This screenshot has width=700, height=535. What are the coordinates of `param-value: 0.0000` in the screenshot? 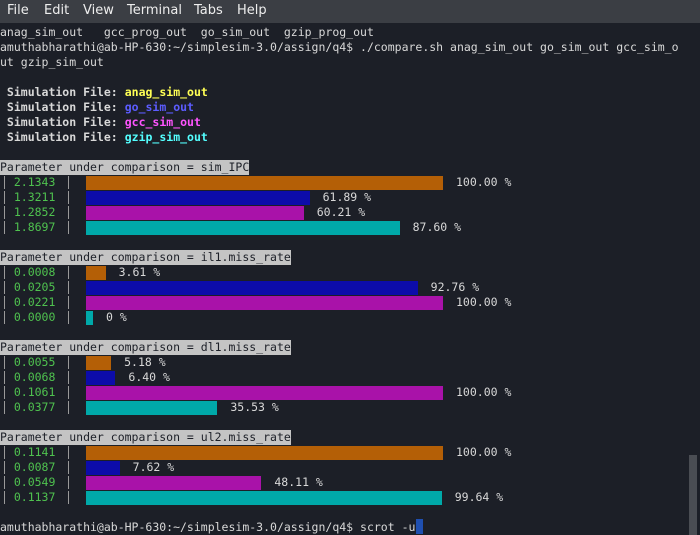 It's located at (34, 317).